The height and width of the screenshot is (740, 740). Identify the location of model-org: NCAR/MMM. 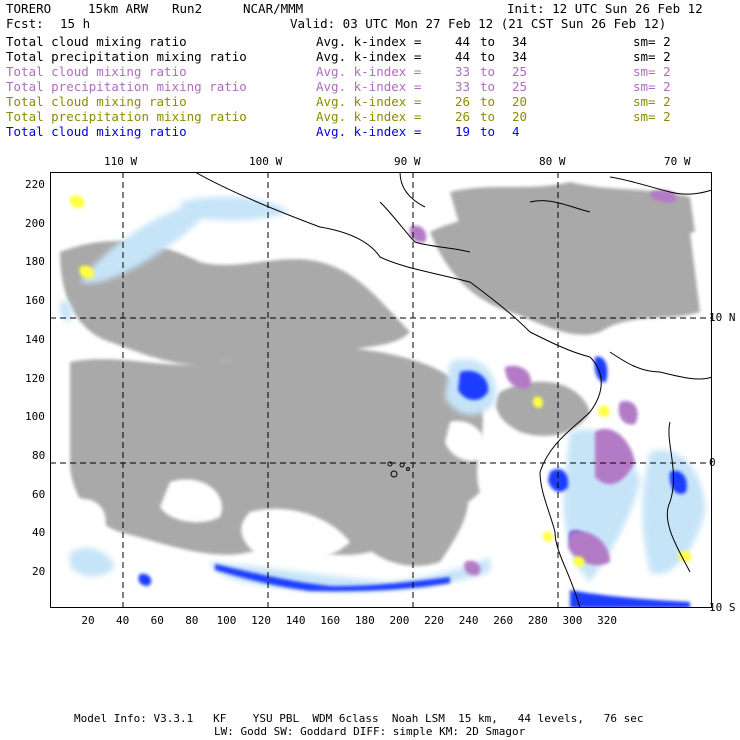
(273, 8).